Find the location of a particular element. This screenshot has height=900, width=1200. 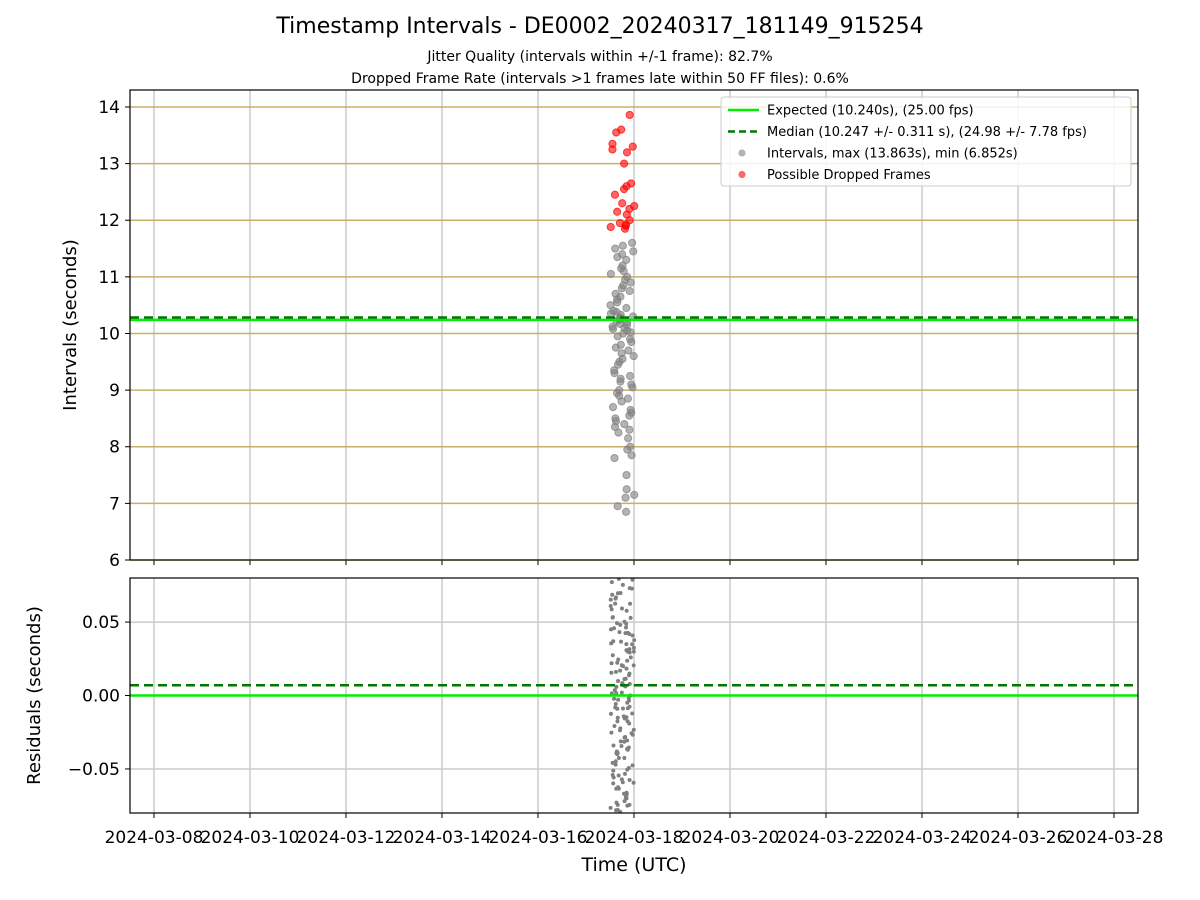

bottom-y-tick-label: 0.00 is located at coordinates (101, 697).